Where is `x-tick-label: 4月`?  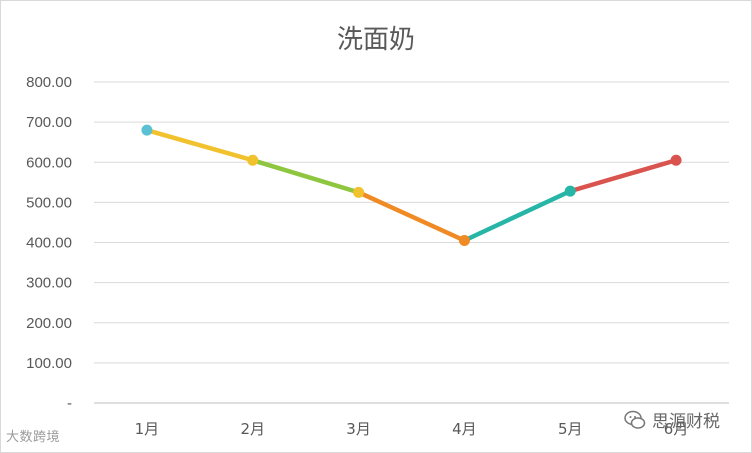 x-tick-label: 4月 is located at coordinates (464, 429).